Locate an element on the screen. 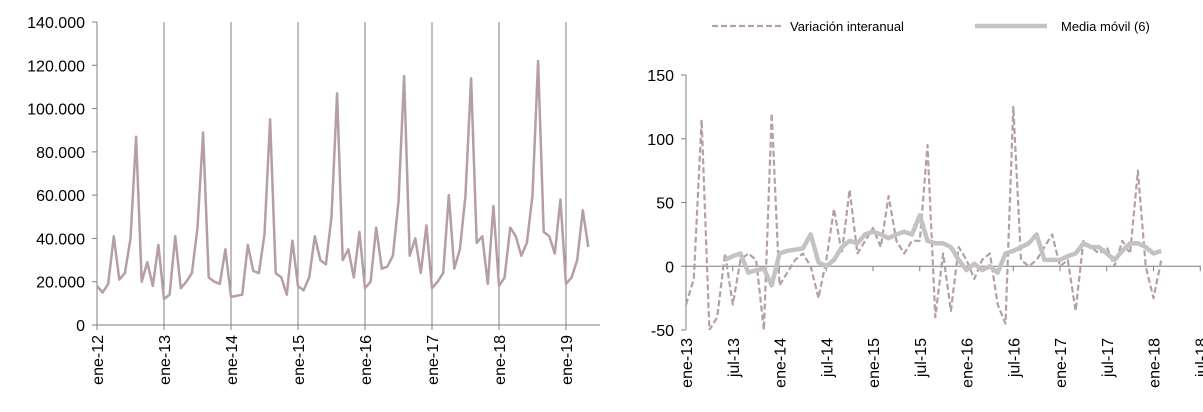 This screenshot has width=1203, height=412. chart-2-y-tick-label: 150 is located at coordinates (660, 76).